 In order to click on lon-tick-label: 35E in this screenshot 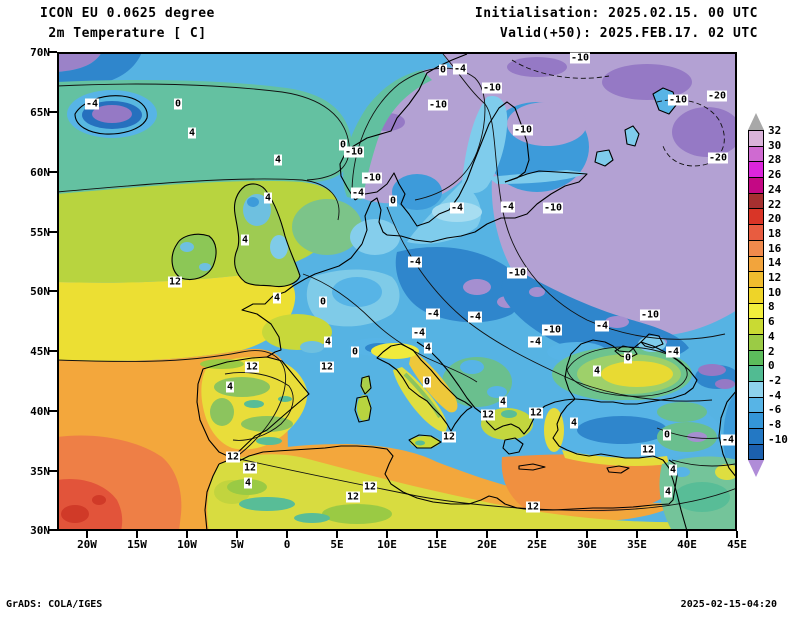, I will do `click(637, 544)`.